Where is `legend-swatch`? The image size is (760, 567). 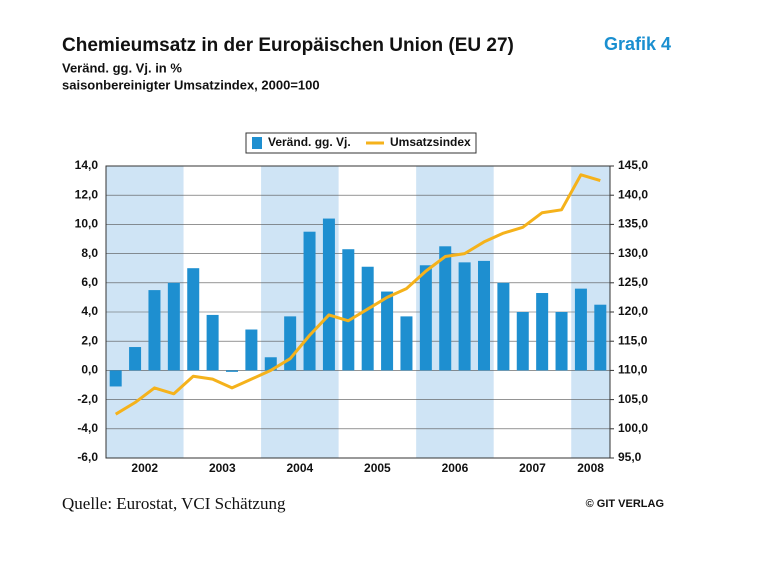 legend-swatch is located at coordinates (257, 143).